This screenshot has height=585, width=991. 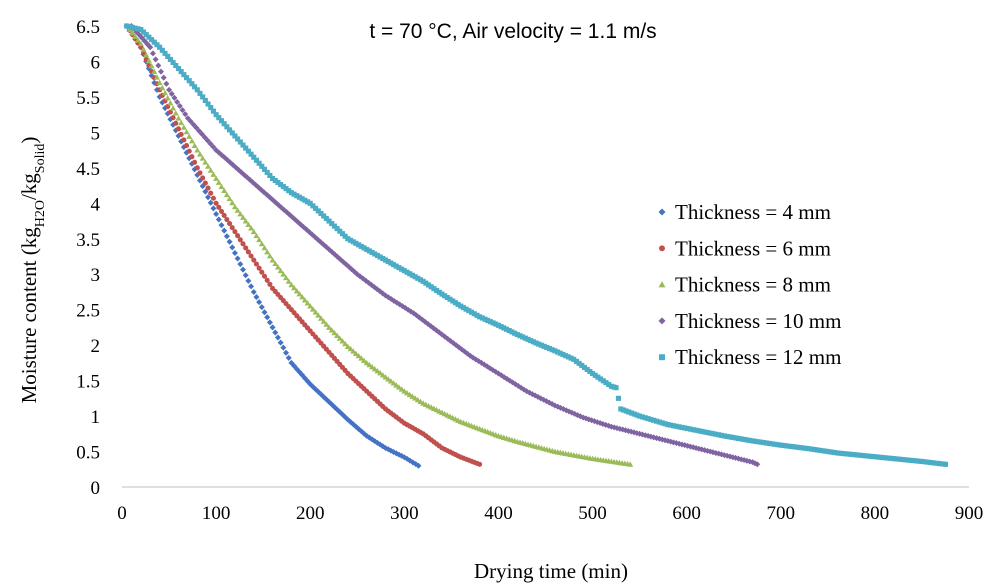 What do you see at coordinates (40, 213) in the screenshot?
I see `y-axis-title-sub1: H2O` at bounding box center [40, 213].